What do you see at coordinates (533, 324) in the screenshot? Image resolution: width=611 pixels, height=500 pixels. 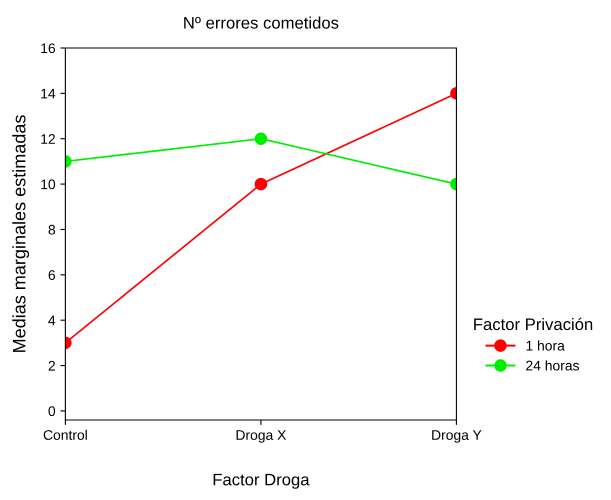 I see `legend-title: Factor Privación` at bounding box center [533, 324].